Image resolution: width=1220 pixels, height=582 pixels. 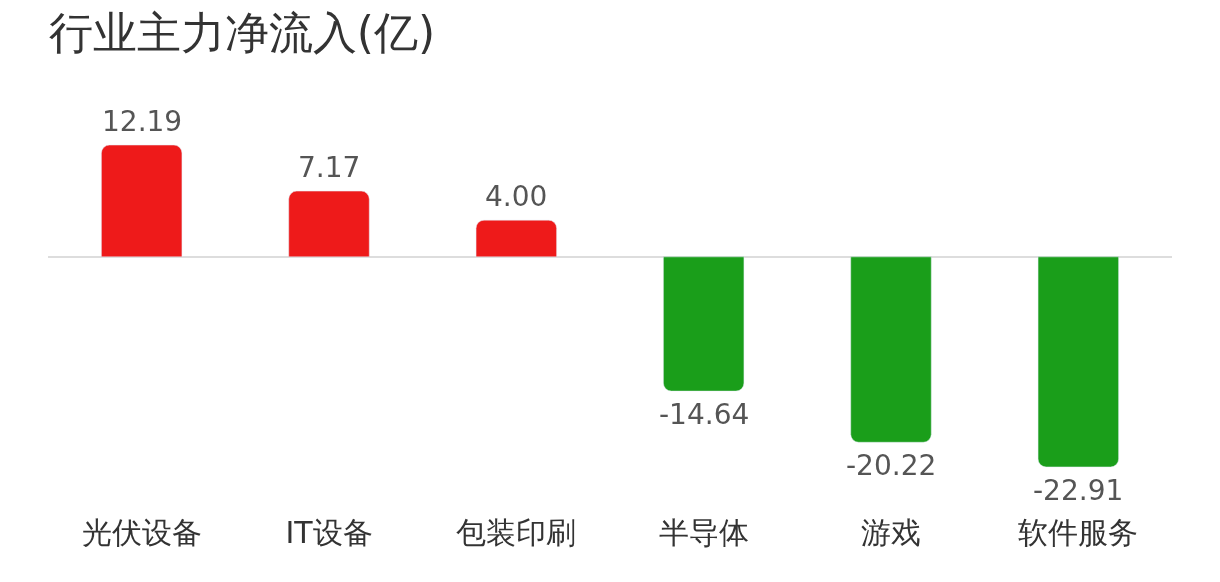 I want to click on chart-title: 行业主力净流入(亿), so click(x=242, y=33).